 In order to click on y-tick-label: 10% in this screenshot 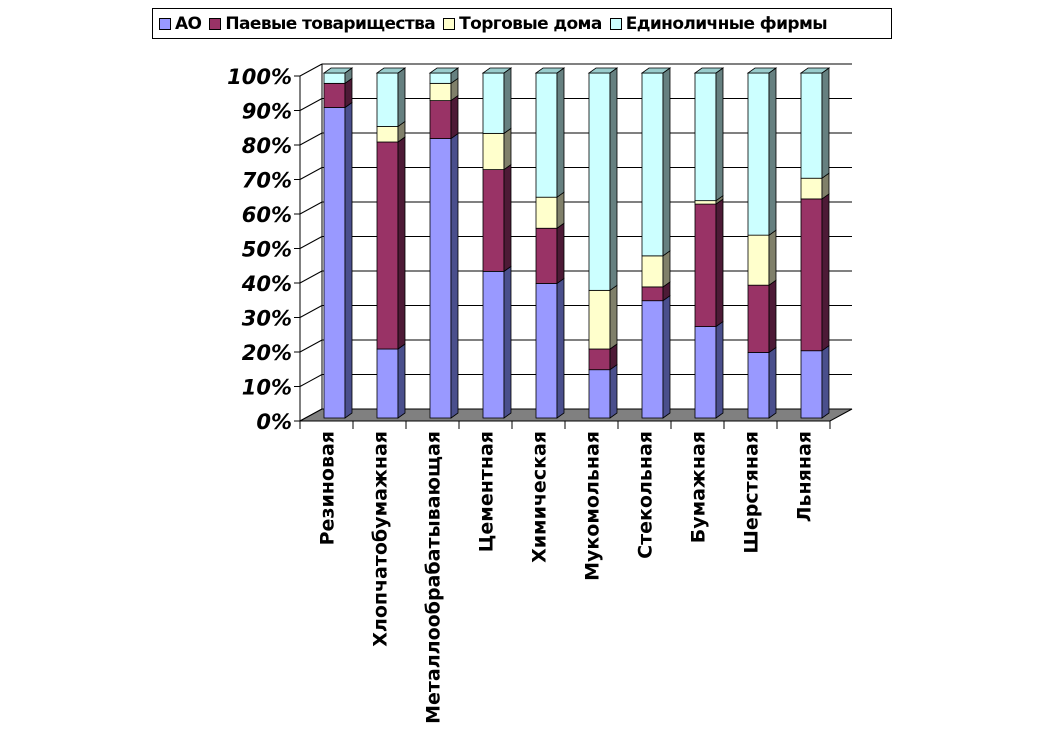, I will do `click(267, 388)`.